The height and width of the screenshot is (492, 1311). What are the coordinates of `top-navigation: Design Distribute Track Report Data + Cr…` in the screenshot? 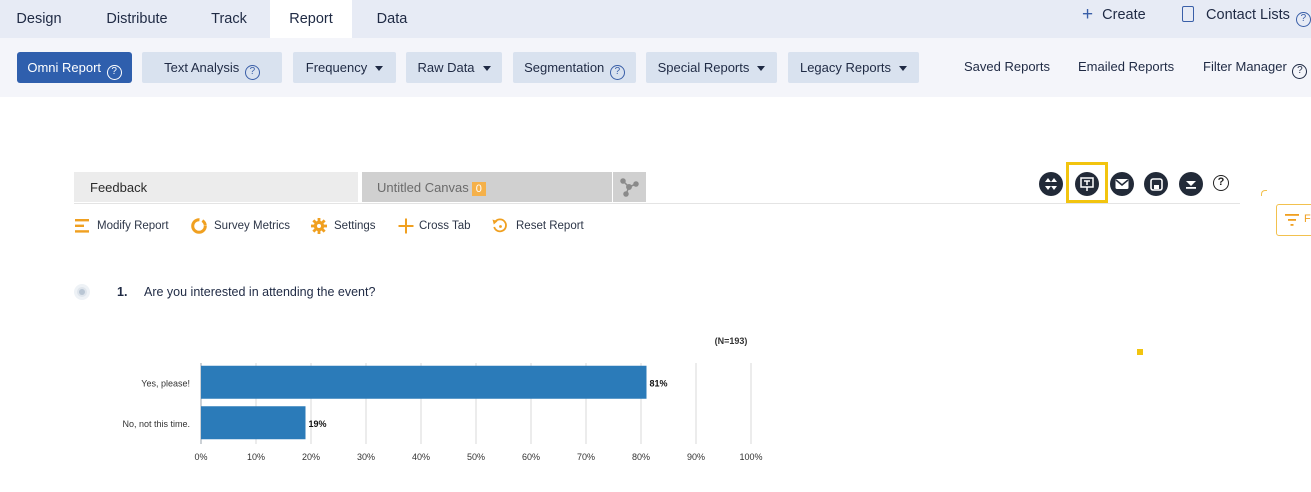 It's located at (655, 19).